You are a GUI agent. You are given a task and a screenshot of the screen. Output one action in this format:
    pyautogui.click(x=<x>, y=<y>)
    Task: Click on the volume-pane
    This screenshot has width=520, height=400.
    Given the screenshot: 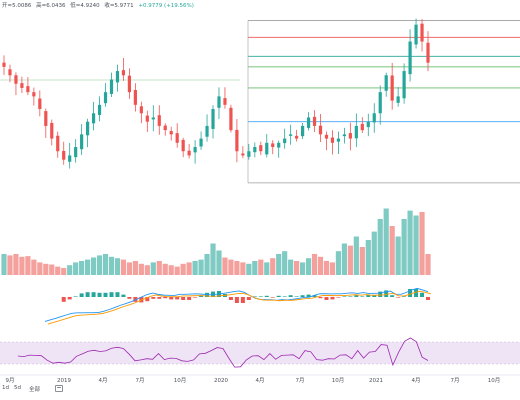 What is the action you would take?
    pyautogui.click(x=216, y=241)
    